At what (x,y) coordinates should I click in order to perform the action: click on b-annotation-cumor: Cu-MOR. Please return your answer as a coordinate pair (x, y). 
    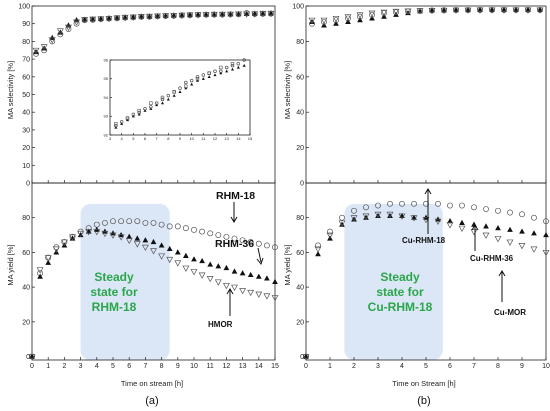
    Looking at the image, I should click on (510, 312).